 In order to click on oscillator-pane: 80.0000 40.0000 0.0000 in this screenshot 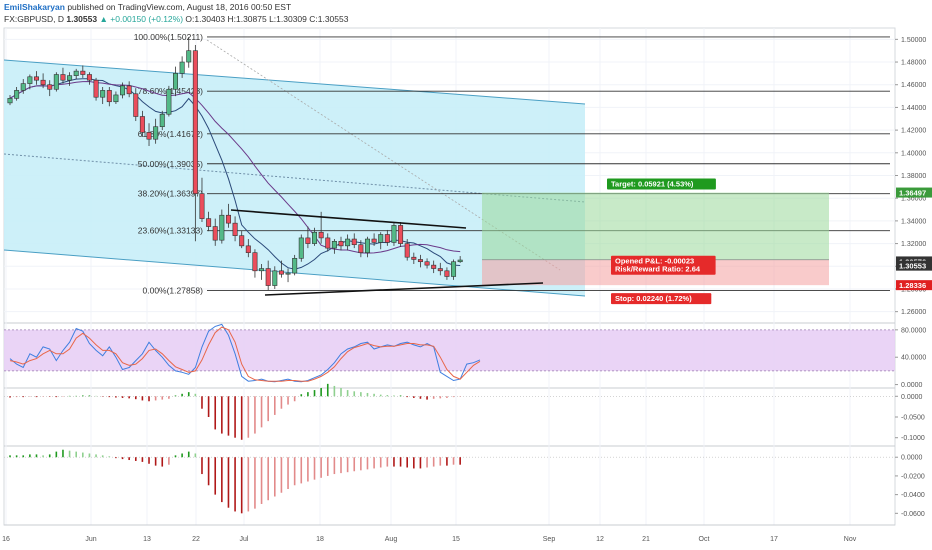, I will do `click(465, 356)`.